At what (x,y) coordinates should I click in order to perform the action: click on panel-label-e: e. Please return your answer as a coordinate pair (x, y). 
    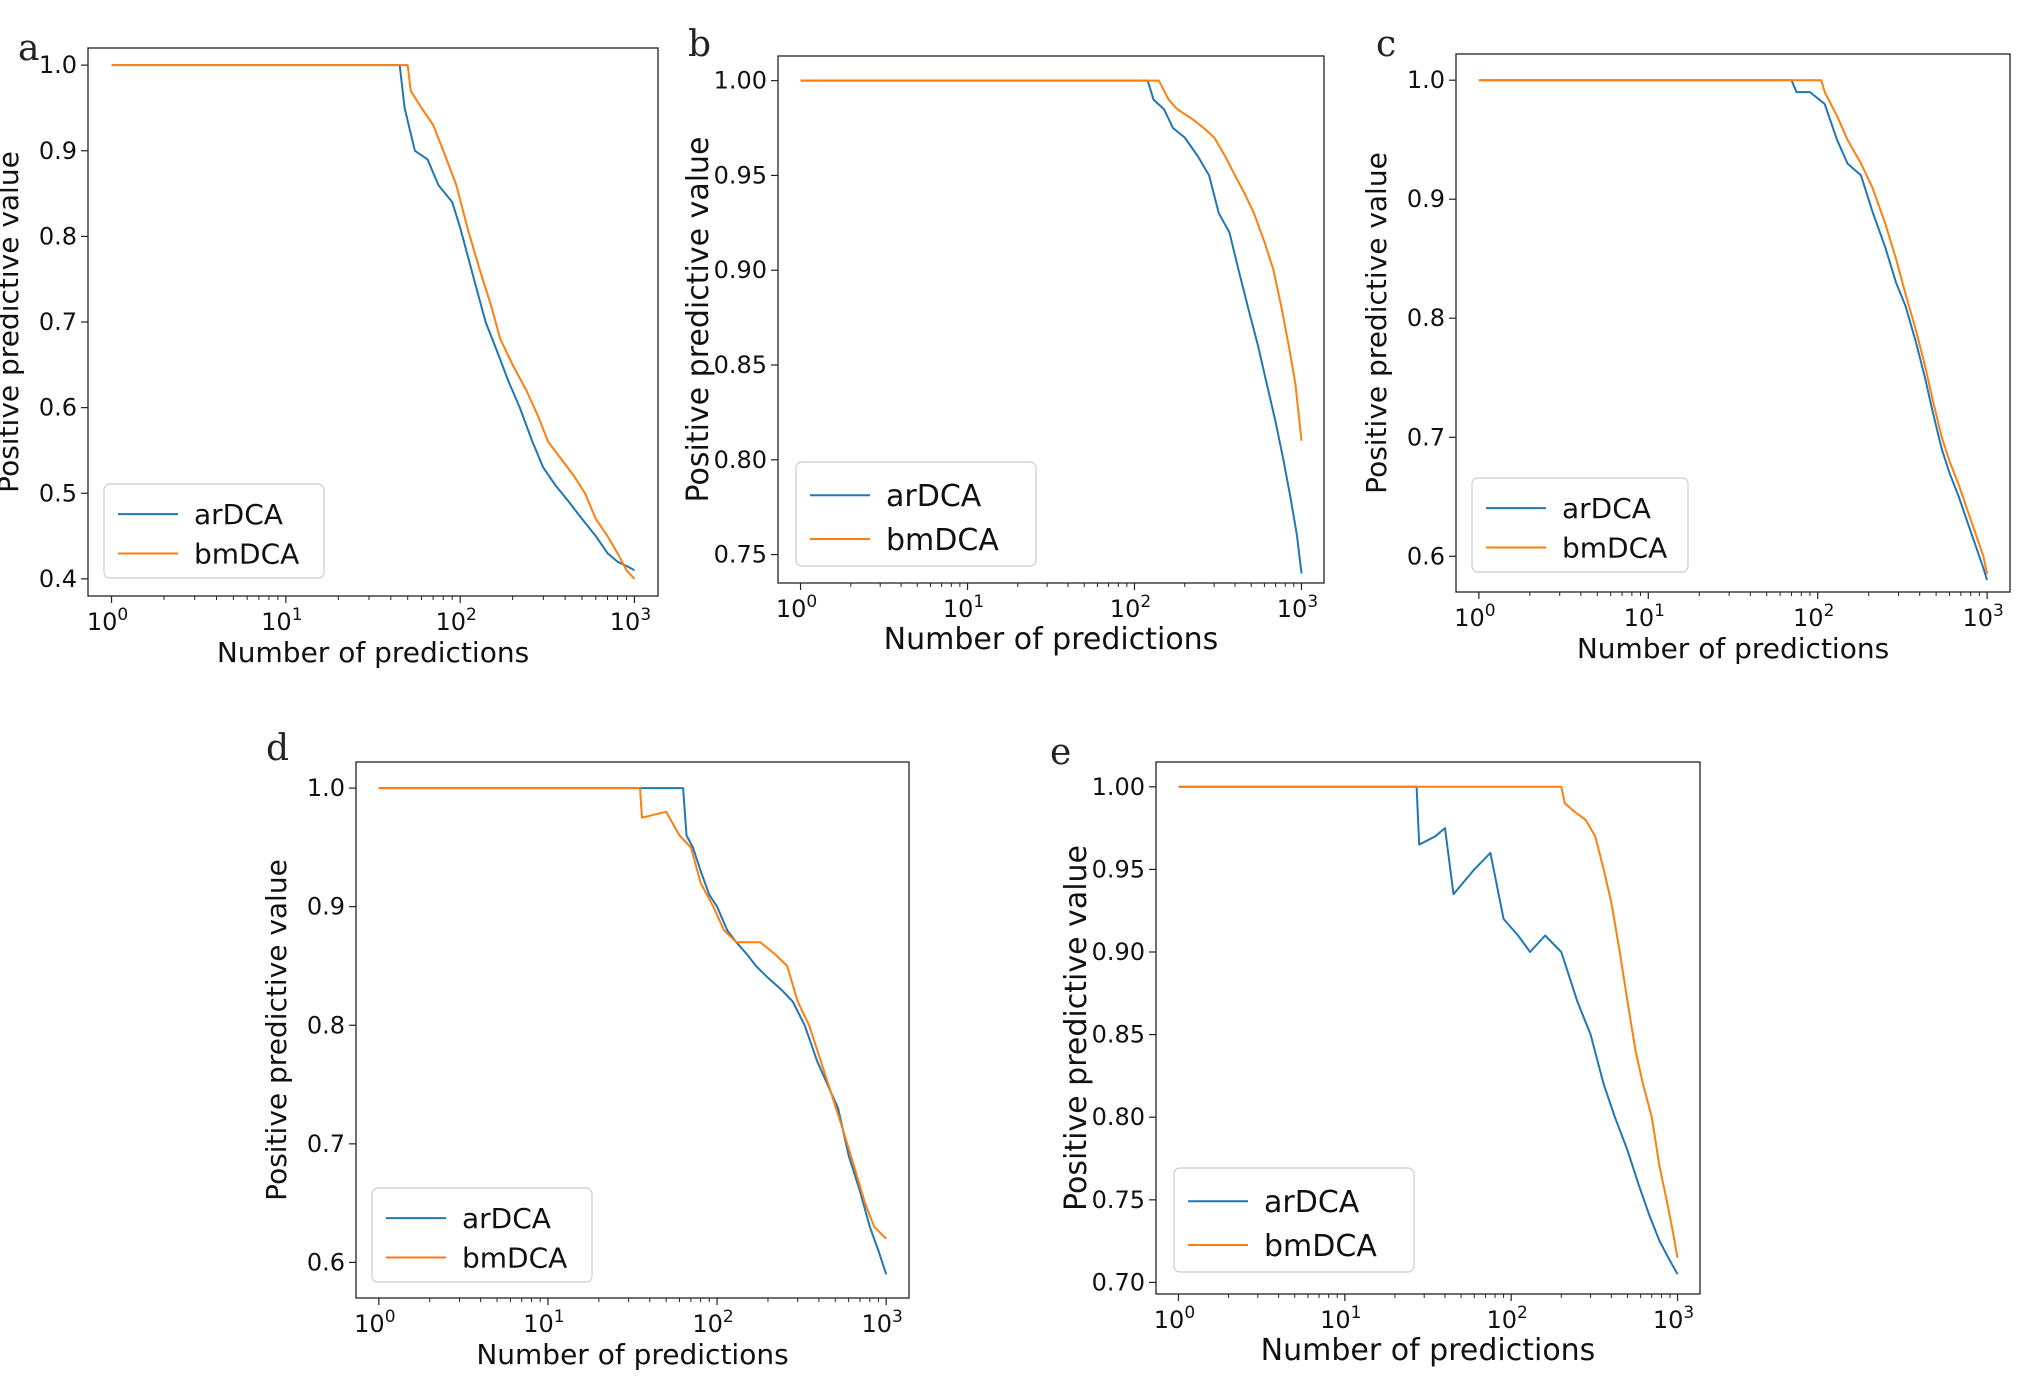
    Looking at the image, I should click on (1061, 752).